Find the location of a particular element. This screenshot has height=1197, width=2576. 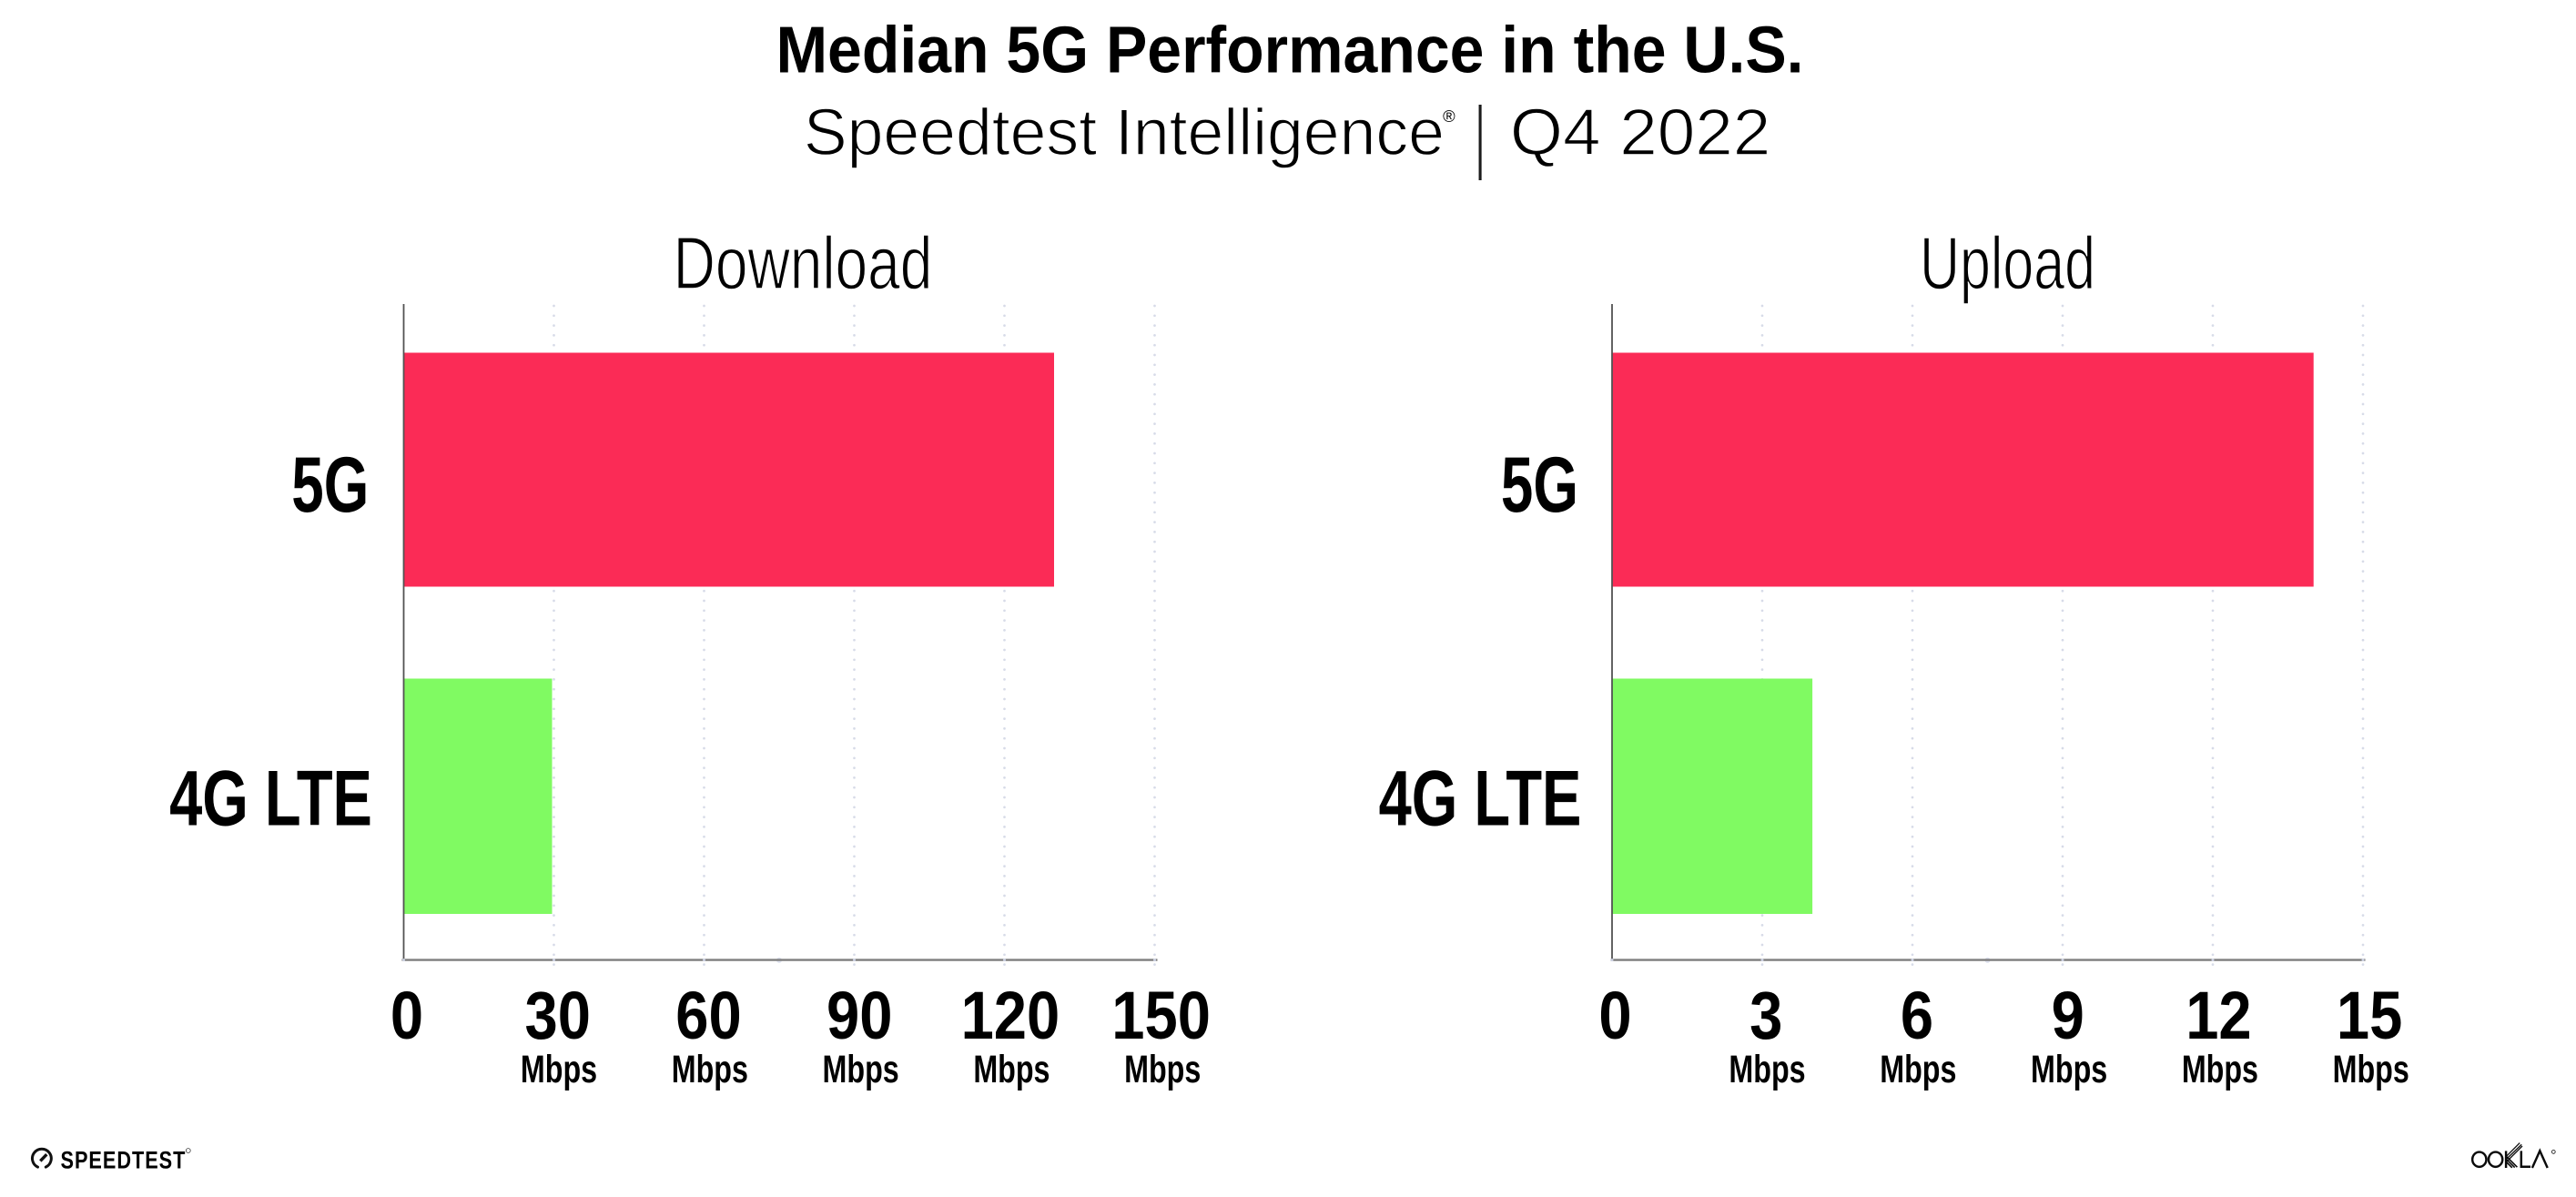

svg-text: Q4 2022 is located at coordinates (1640, 132).